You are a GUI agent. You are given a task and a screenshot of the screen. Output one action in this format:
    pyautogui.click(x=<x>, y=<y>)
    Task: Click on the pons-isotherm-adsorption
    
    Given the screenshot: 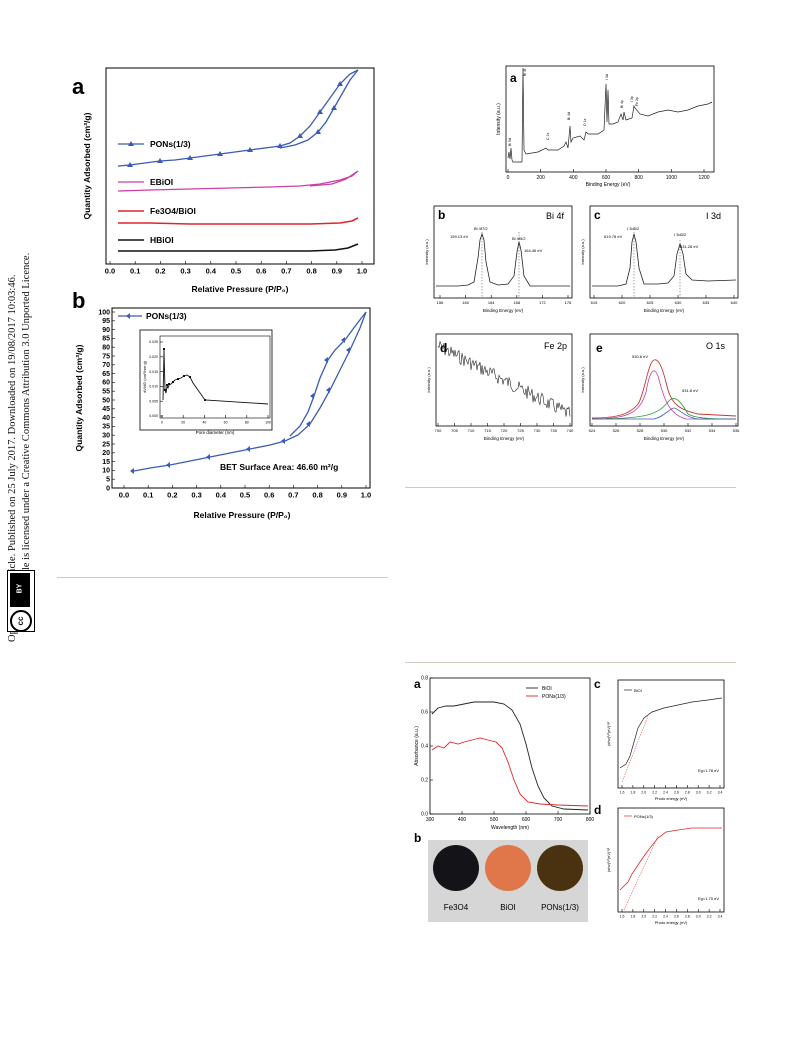 What is the action you would take?
    pyautogui.click(x=238, y=118)
    